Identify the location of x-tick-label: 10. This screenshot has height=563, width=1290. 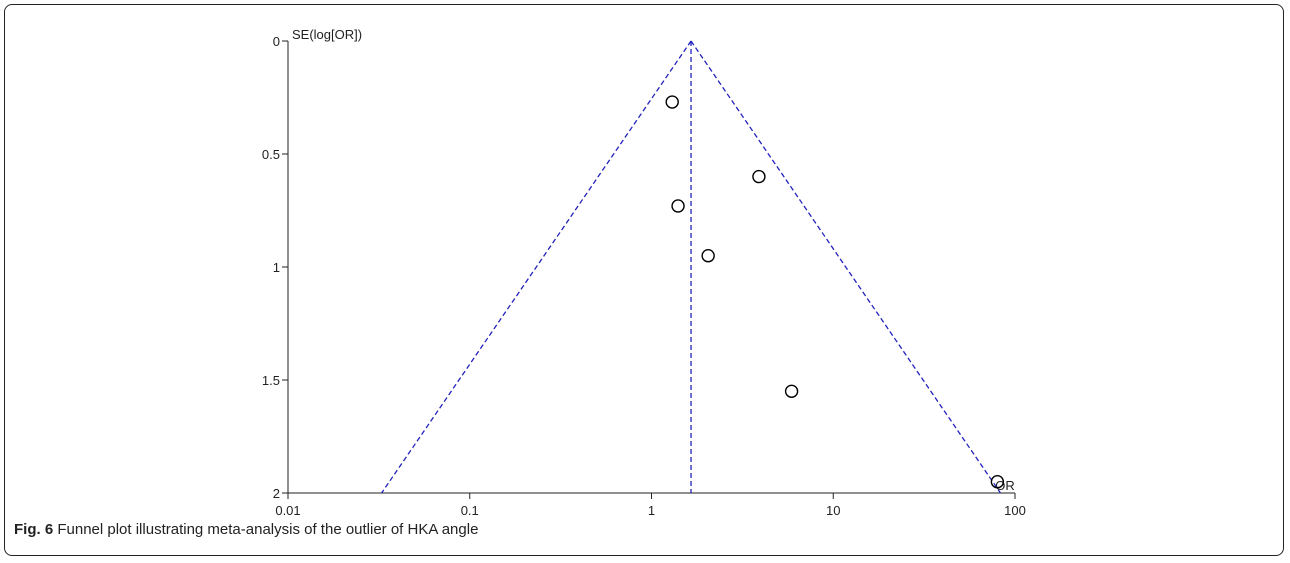
(833, 510).